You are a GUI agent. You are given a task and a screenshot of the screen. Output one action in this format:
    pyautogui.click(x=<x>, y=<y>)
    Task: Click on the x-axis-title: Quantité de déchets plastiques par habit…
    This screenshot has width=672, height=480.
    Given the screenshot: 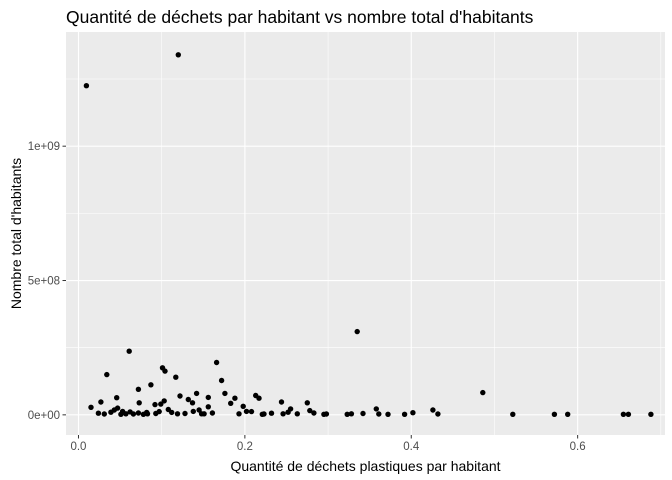 What is the action you would take?
    pyautogui.click(x=365, y=466)
    